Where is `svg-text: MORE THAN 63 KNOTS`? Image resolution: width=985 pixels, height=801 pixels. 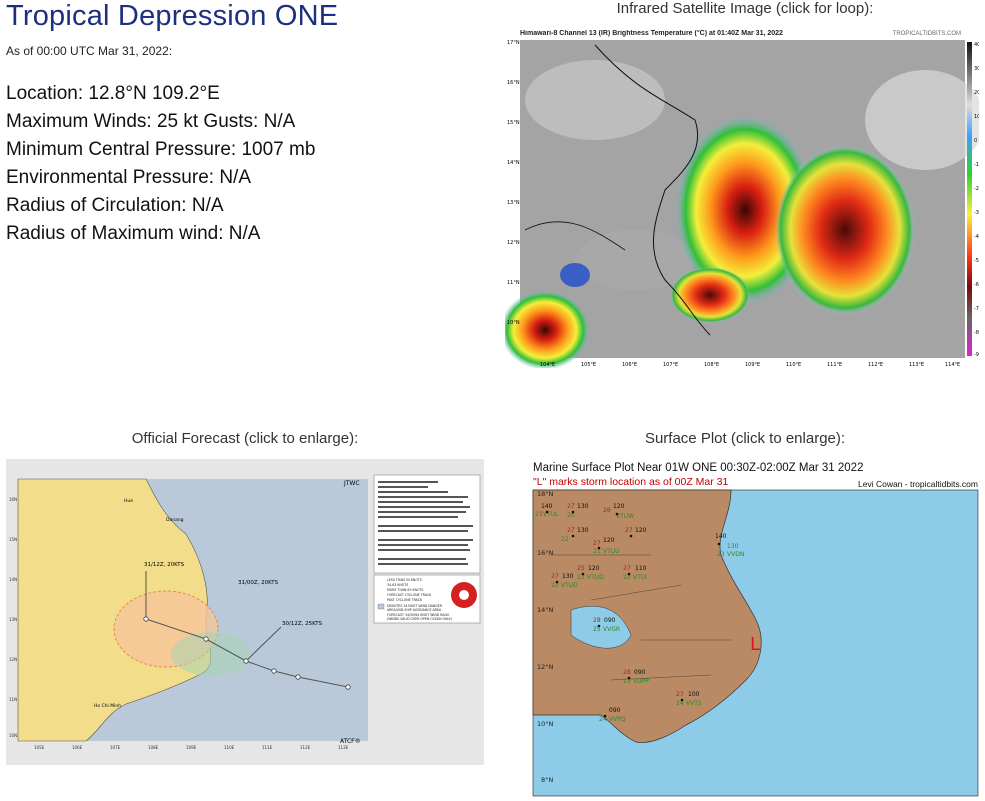 svg-text: MORE THAN 63 KNOTS is located at coordinates (405, 590).